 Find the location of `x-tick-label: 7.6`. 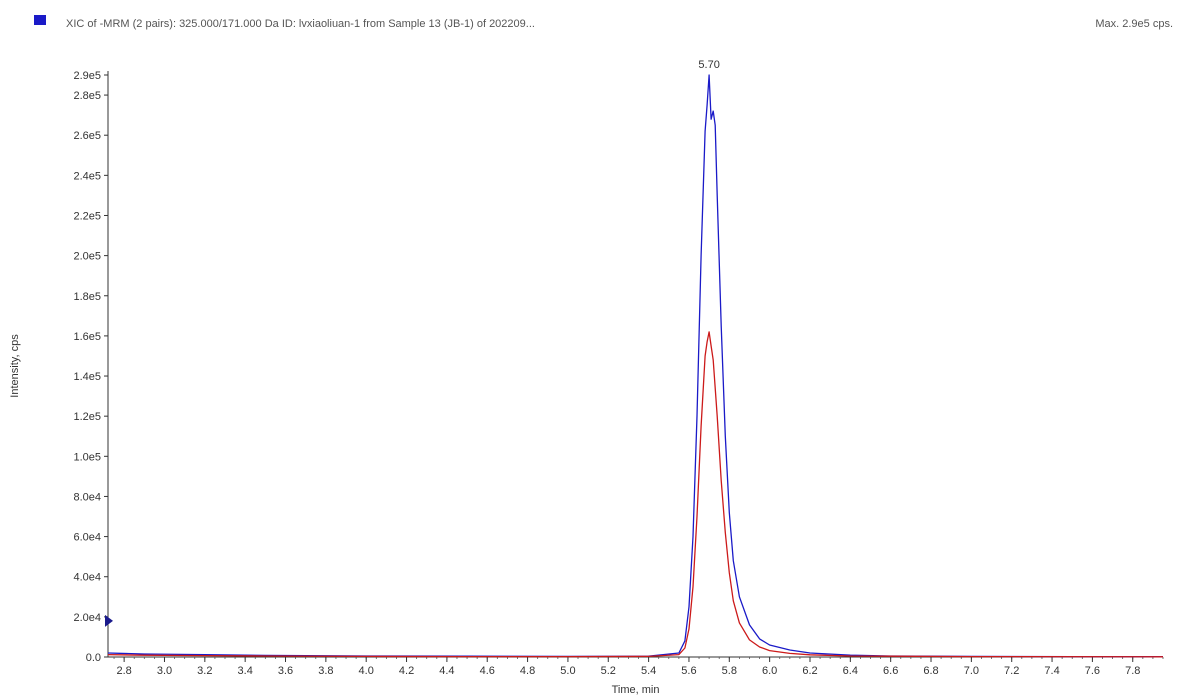

x-tick-label: 7.6 is located at coordinates (1092, 671).